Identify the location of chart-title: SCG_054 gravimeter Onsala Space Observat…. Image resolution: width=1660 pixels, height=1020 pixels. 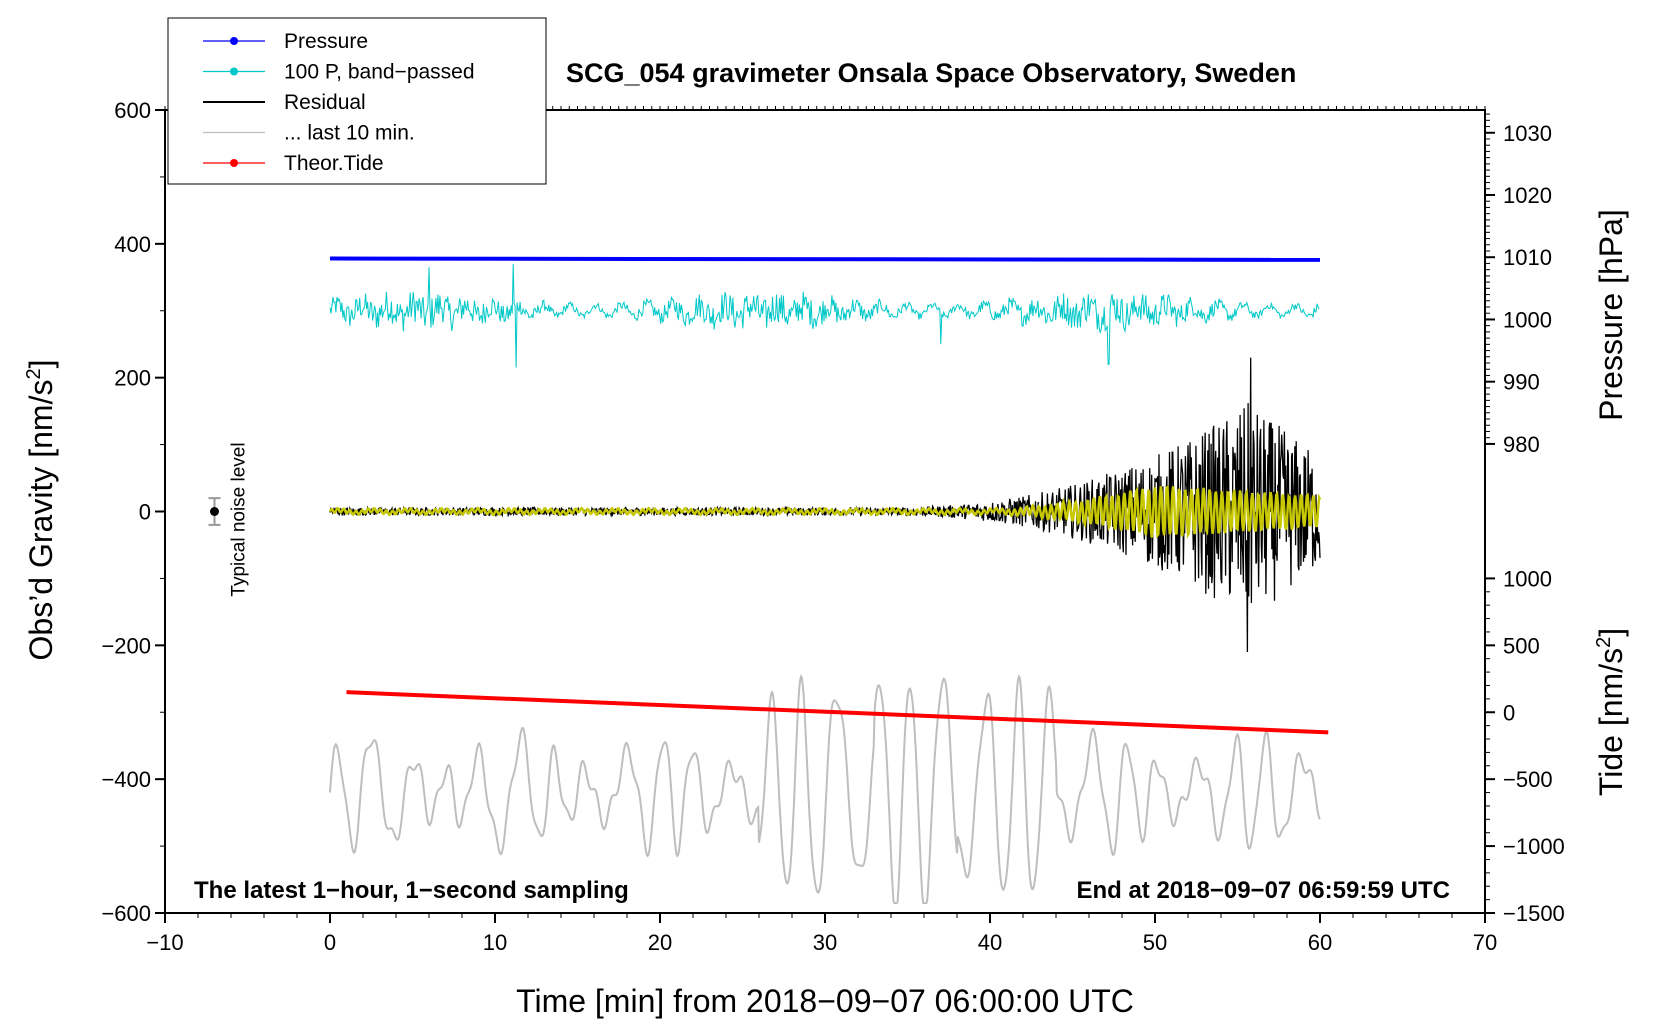
(931, 73).